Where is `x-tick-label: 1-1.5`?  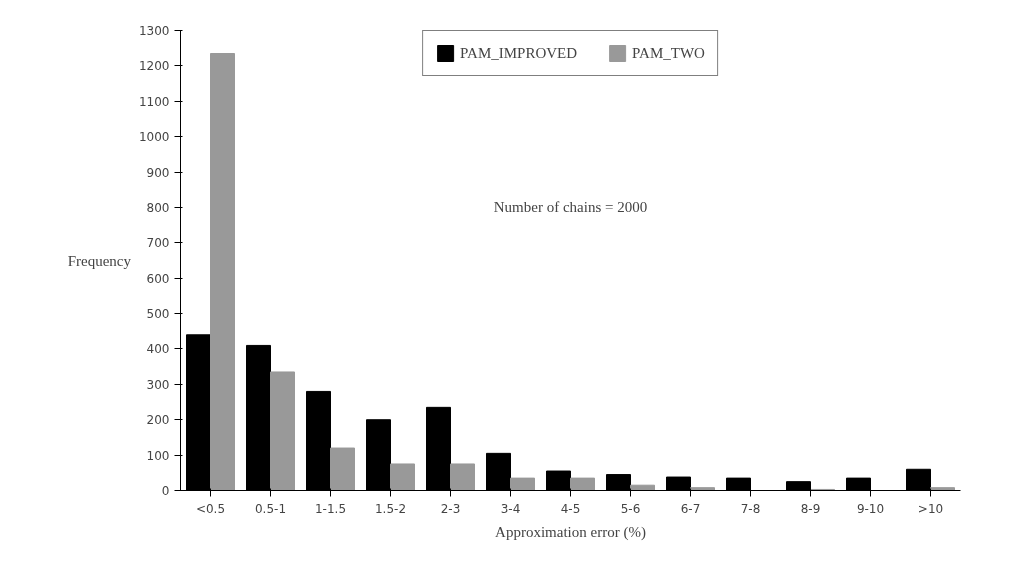
x-tick-label: 1-1.5 is located at coordinates (330, 508).